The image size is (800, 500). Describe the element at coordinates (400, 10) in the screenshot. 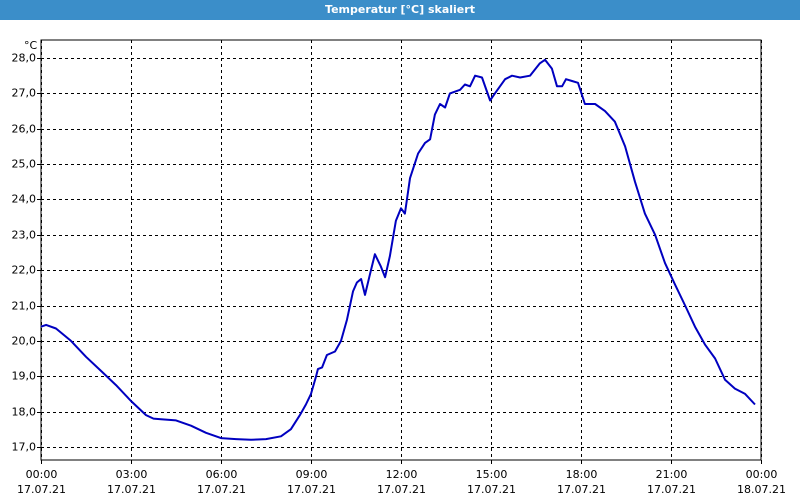

I see `window-title: Temperatur [°C] skaliert` at that location.